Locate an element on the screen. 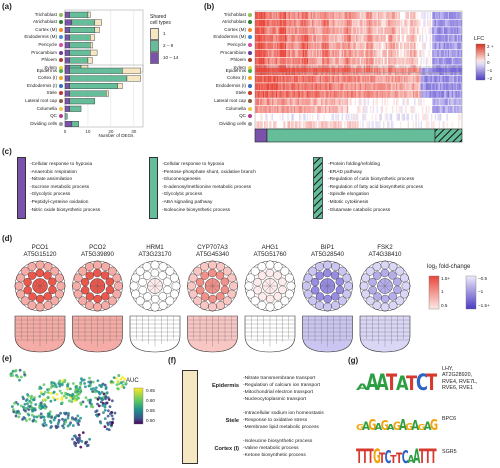 The width and height of the screenshot is (500, 468). gene-name: AHG1 is located at coordinates (270, 247).